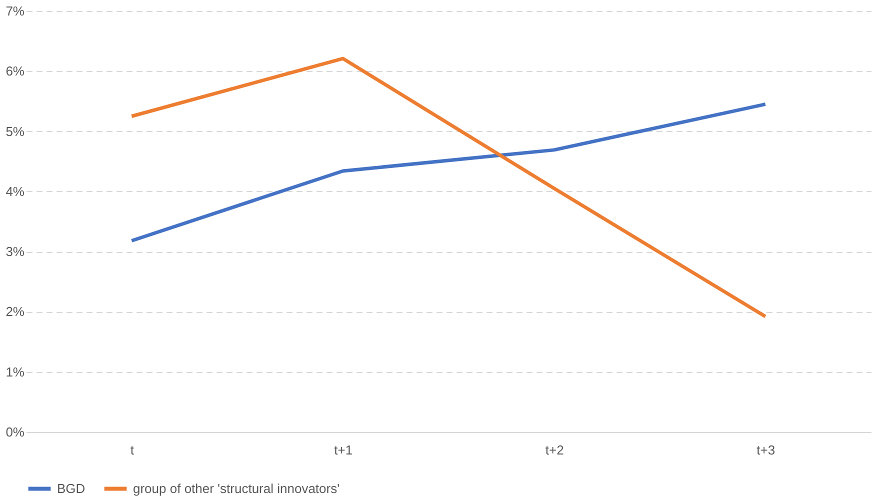 The width and height of the screenshot is (876, 502). I want to click on y-tick-label: 7%, so click(15, 11).